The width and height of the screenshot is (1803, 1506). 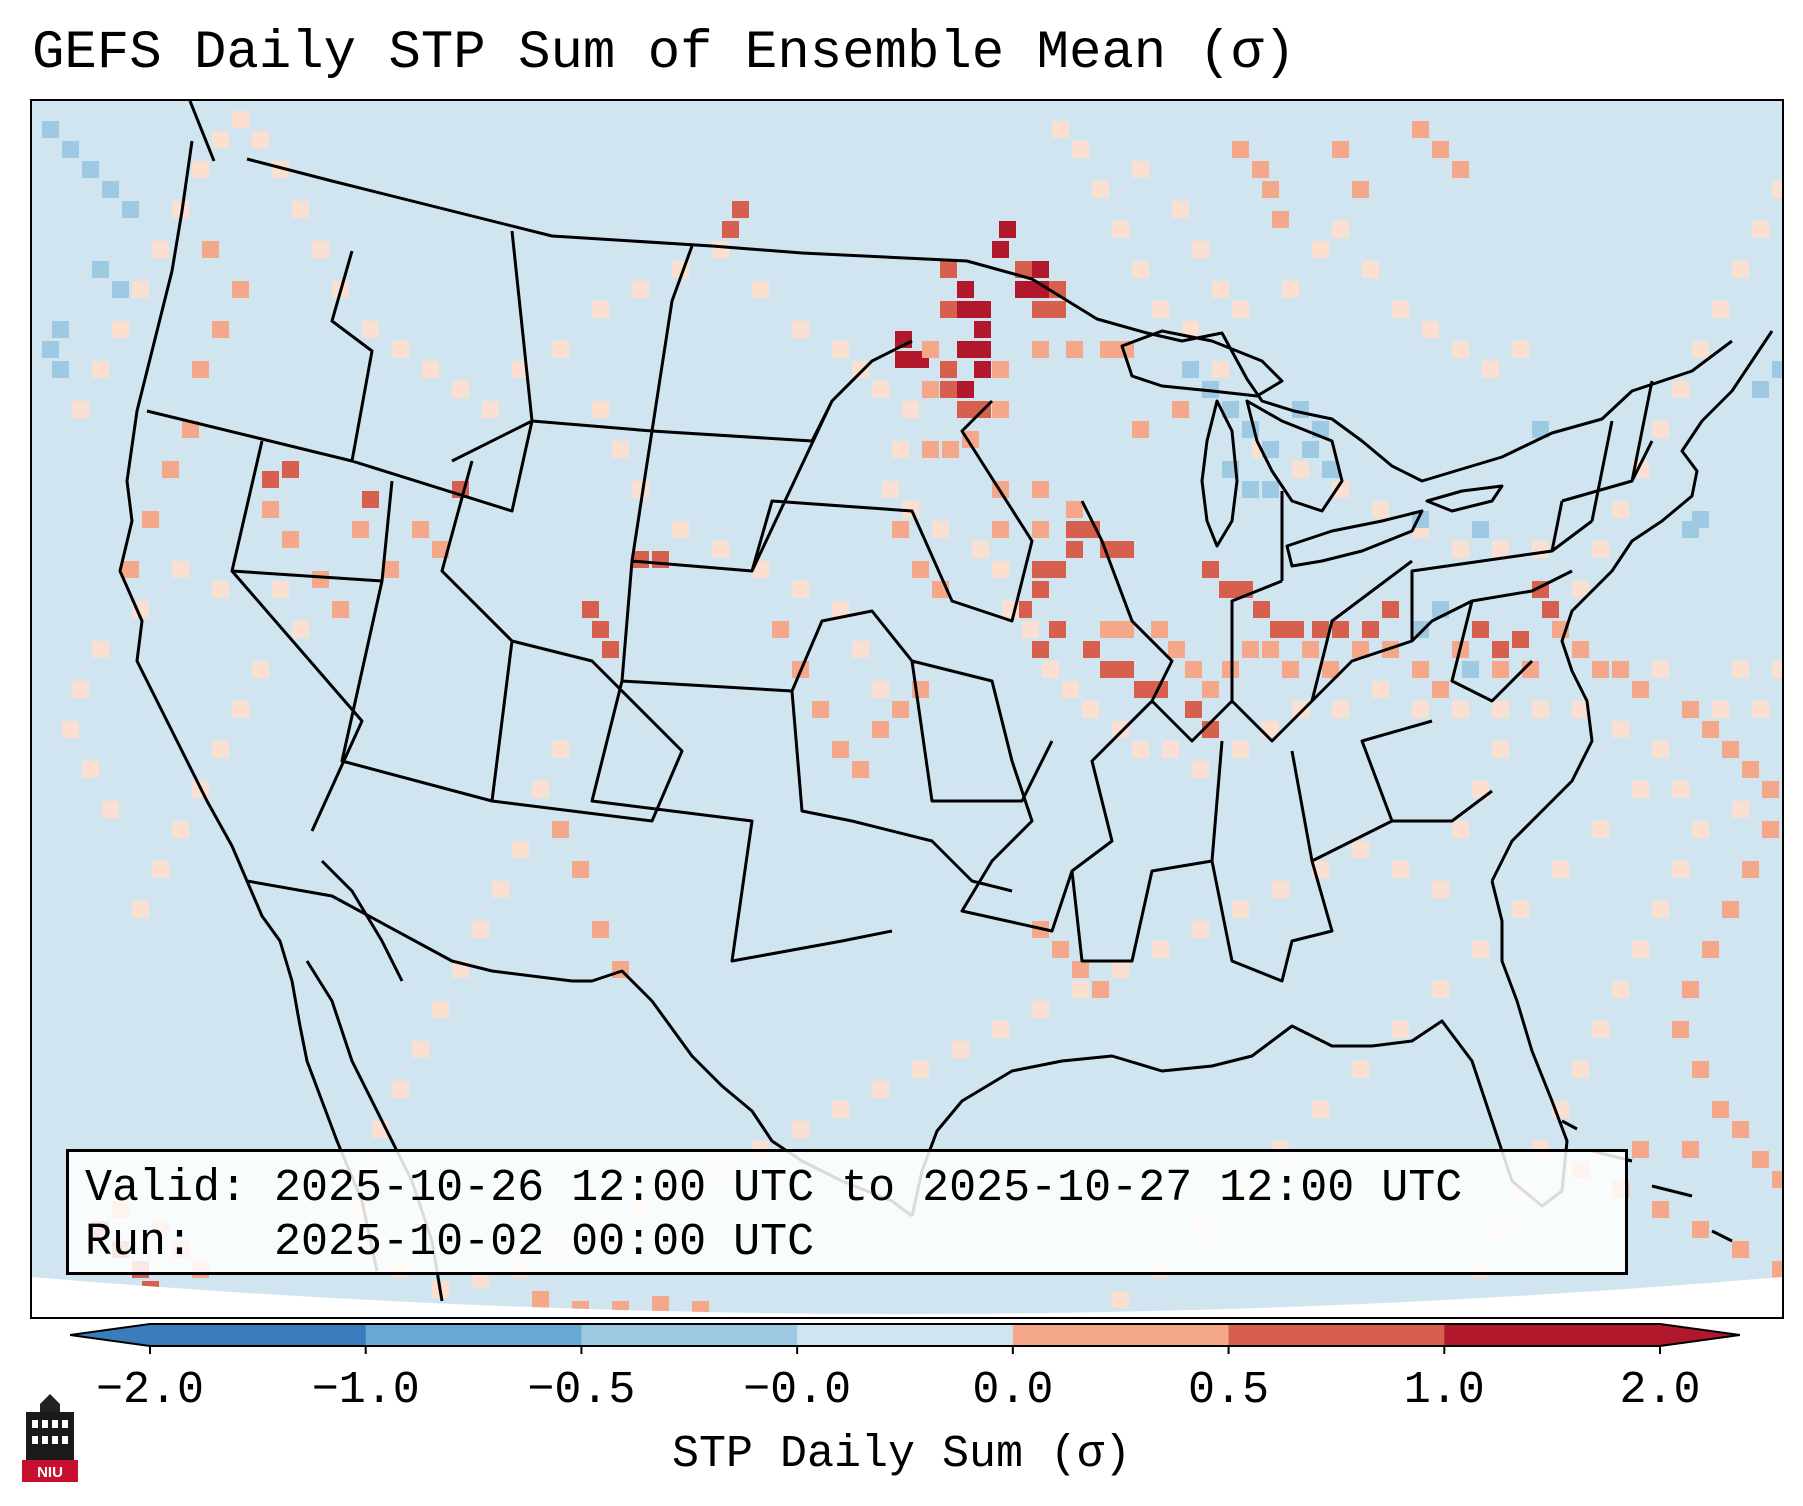 What do you see at coordinates (797, 1390) in the screenshot?
I see `colorbar-tick-label: −0.0` at bounding box center [797, 1390].